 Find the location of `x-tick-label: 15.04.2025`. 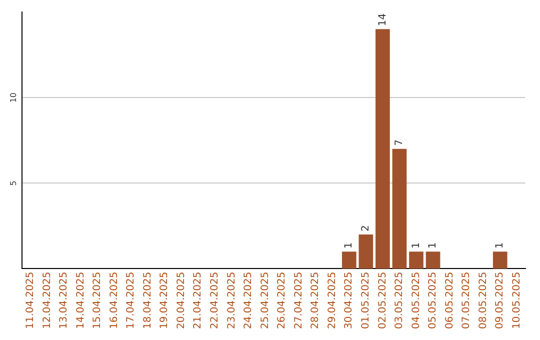

x-tick-label: 15.04.2025 is located at coordinates (98, 301).